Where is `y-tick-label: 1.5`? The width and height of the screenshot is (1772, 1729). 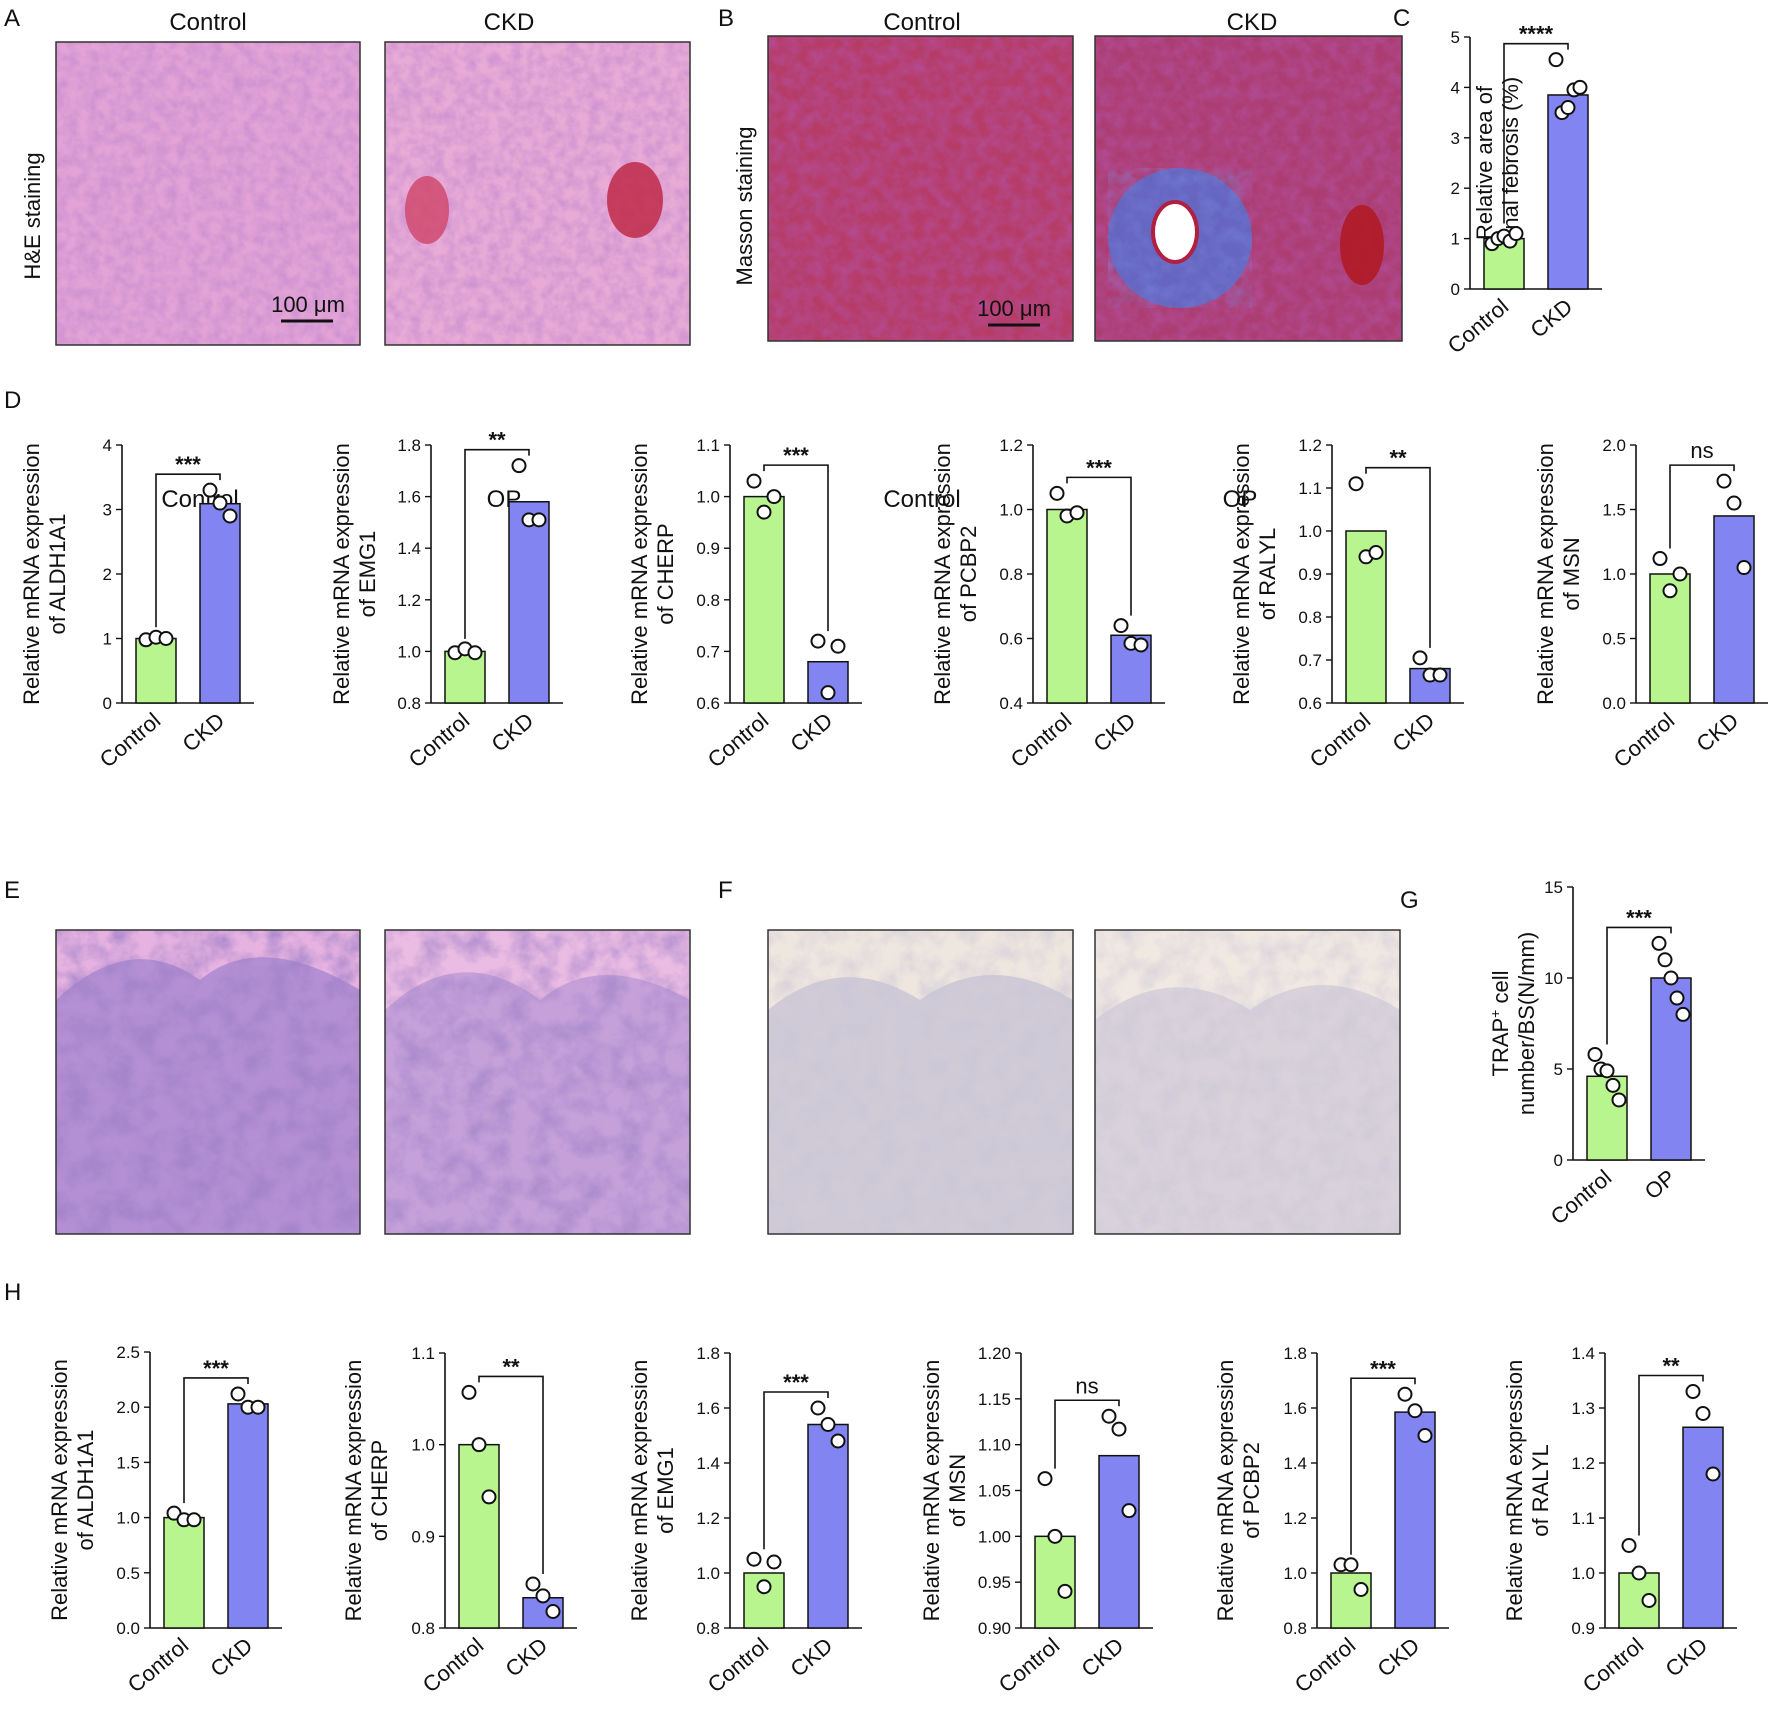 y-tick-label: 1.5 is located at coordinates (128, 1462).